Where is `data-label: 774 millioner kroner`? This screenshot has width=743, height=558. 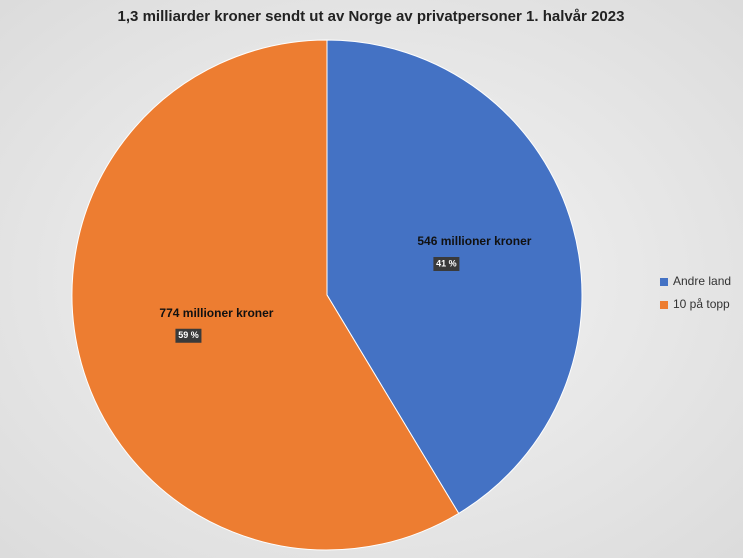
data-label: 774 millioner kroner is located at coordinates (216, 313).